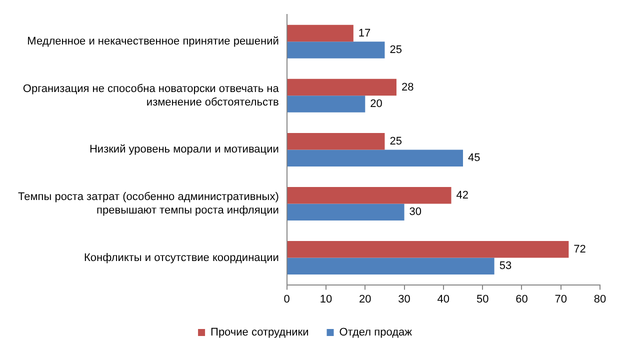  What do you see at coordinates (474, 158) in the screenshot?
I see `data-label: 45` at bounding box center [474, 158].